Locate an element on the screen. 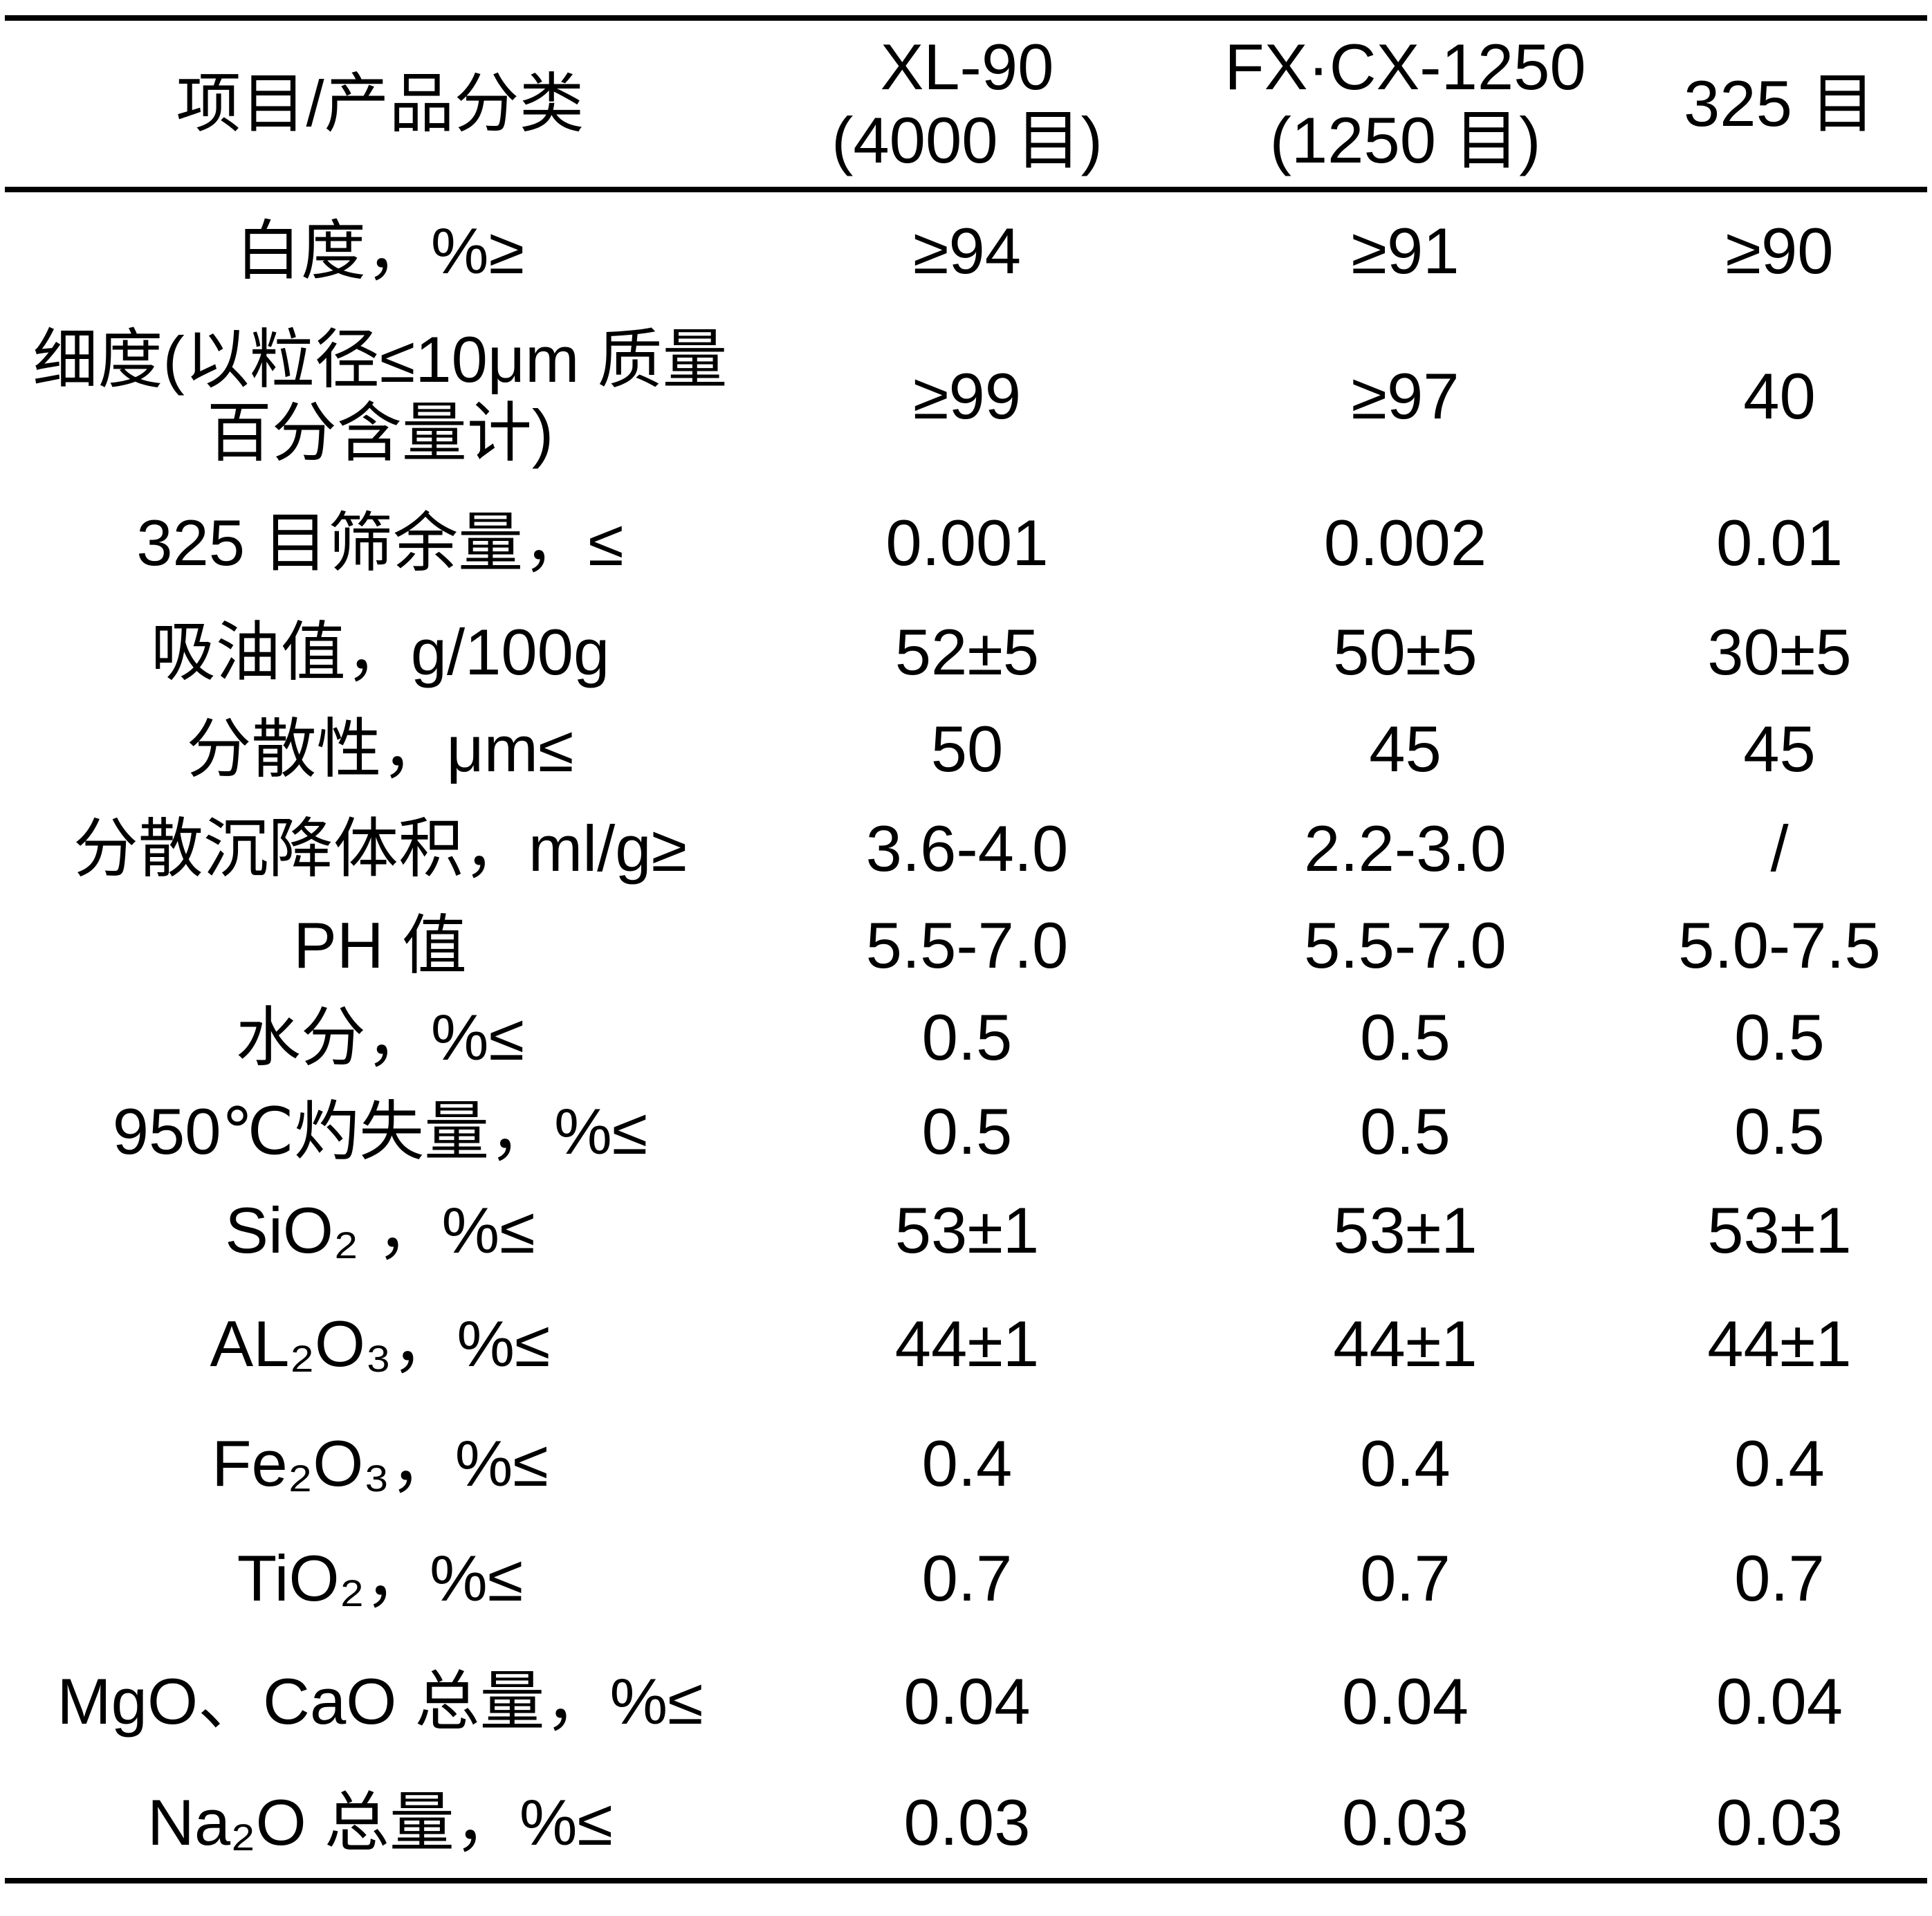  row-label: 吸油值，g/100g is located at coordinates (380, 651).